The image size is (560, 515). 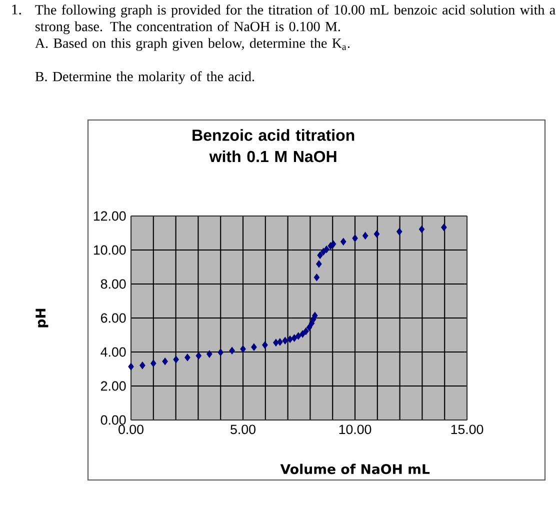 I want to click on y-tick-label: 6.00, so click(x=113, y=318).